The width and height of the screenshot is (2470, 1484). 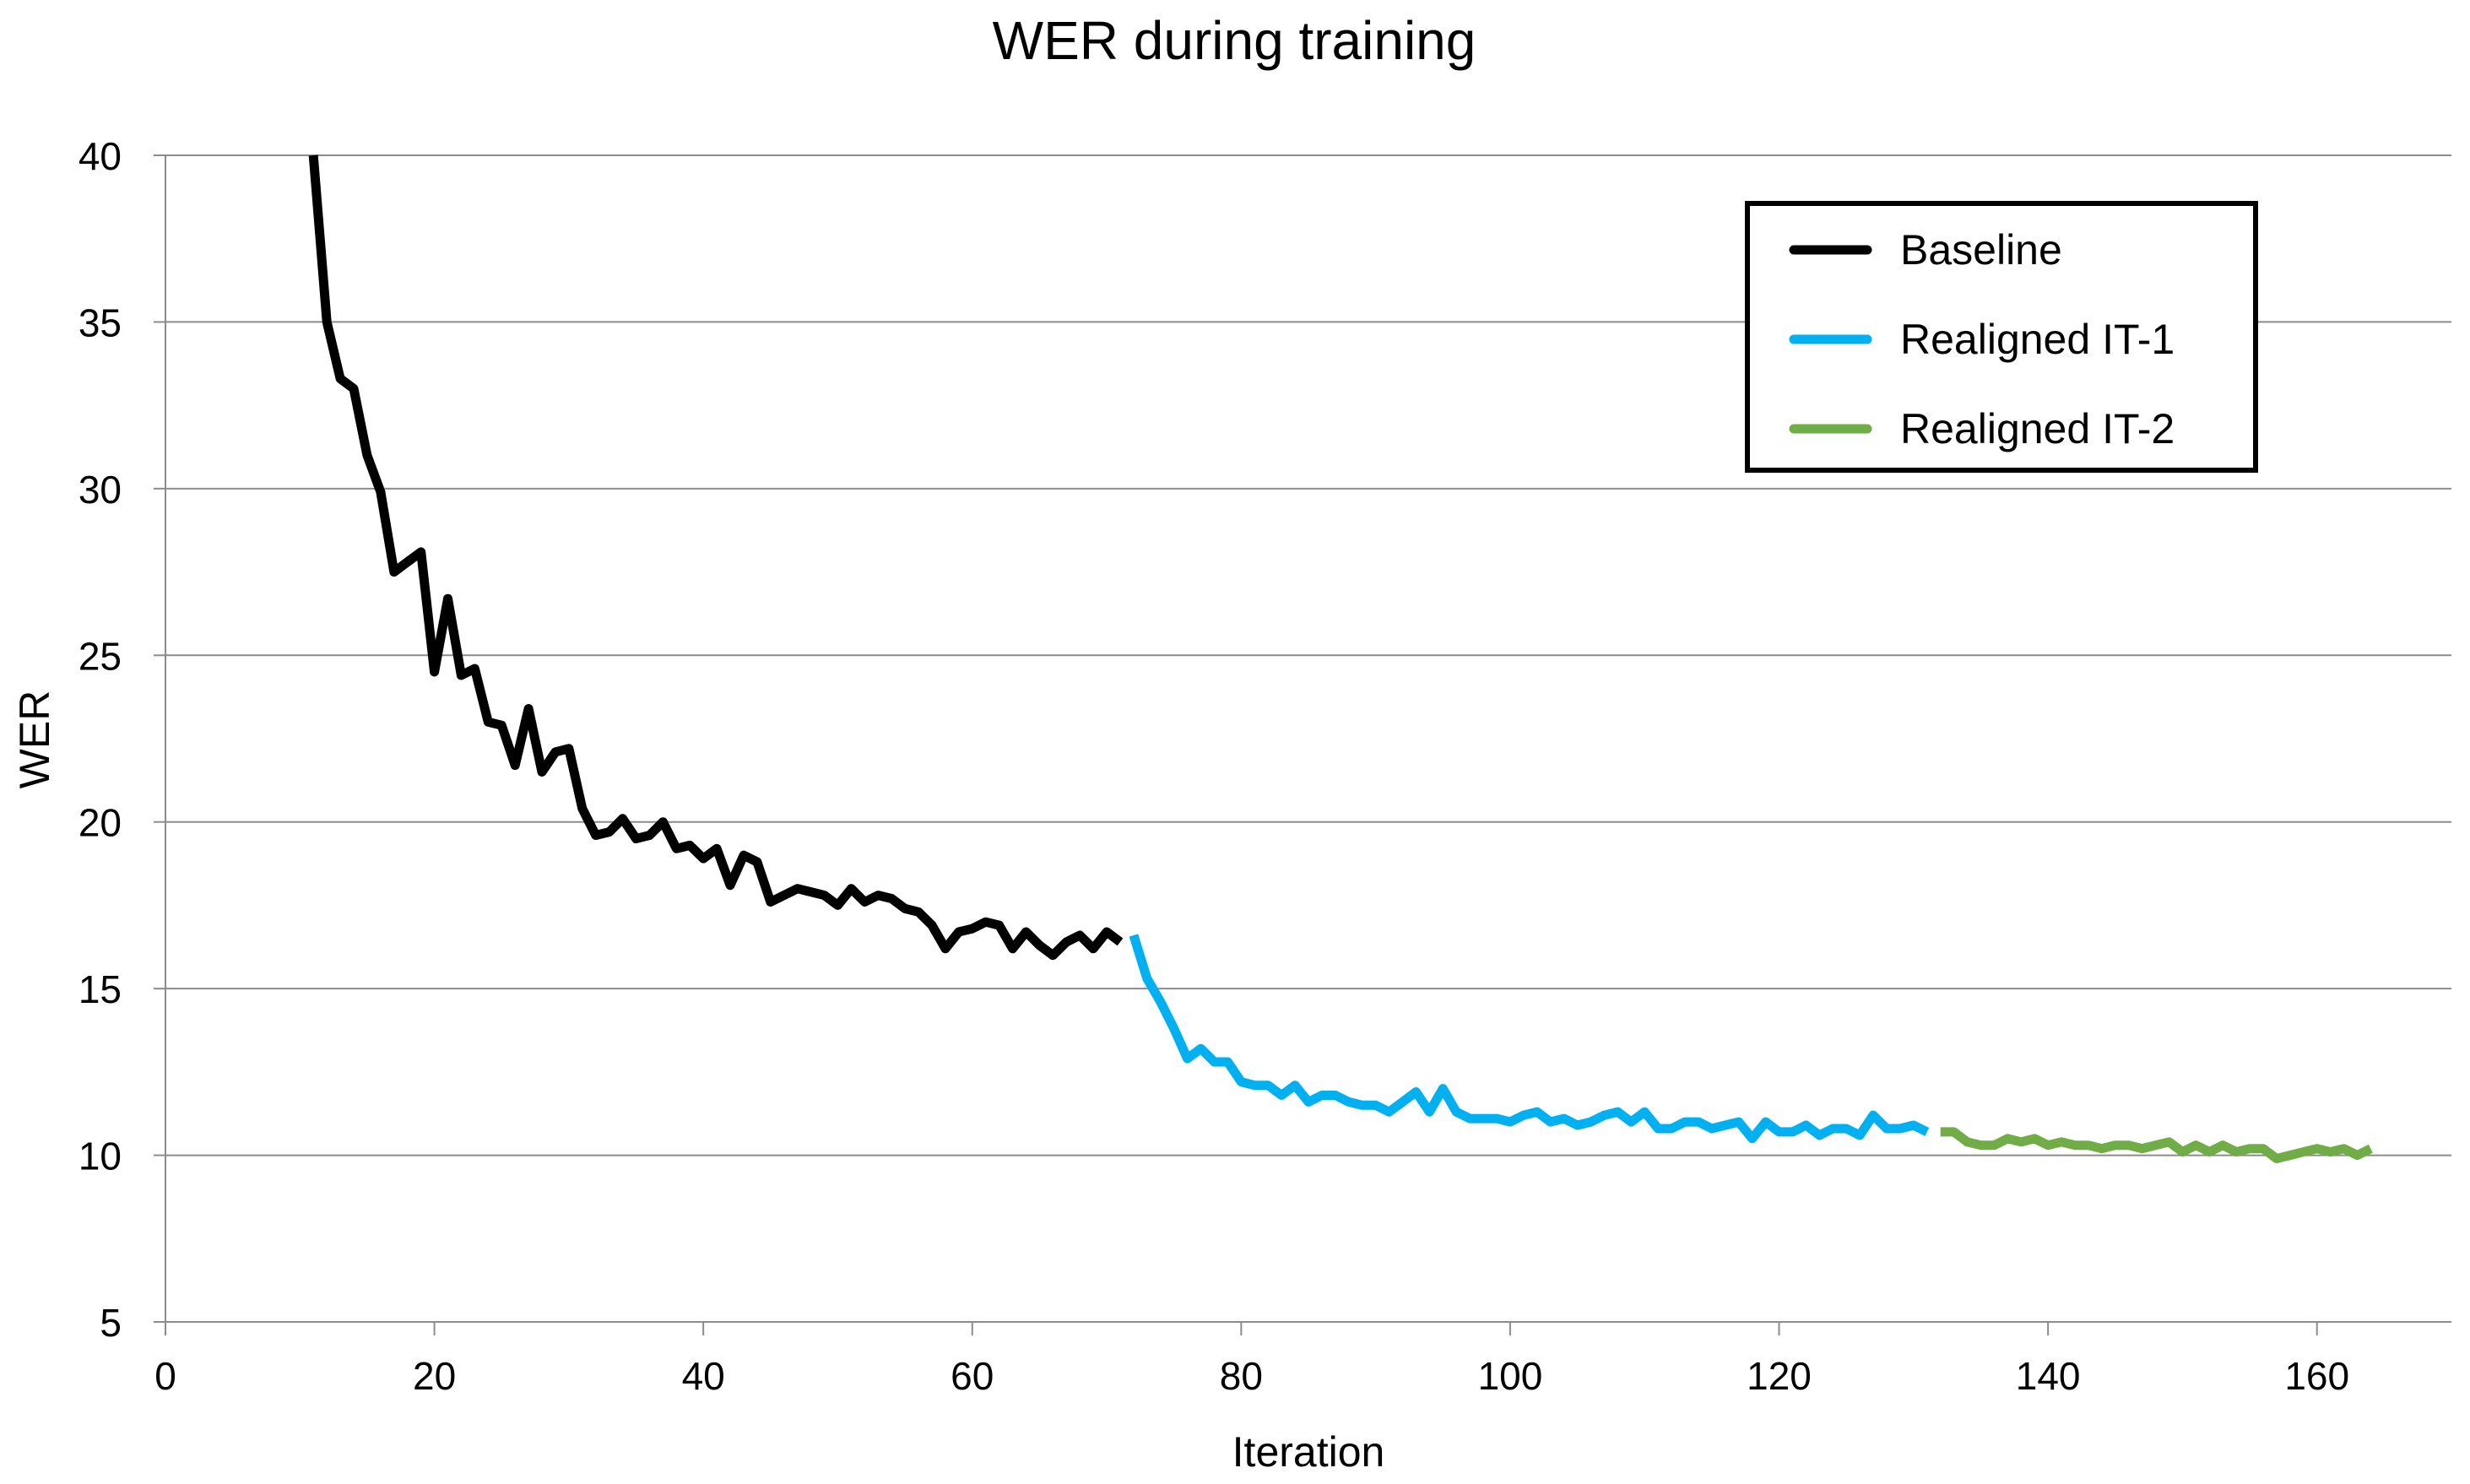 I want to click on y-tick-label: 10, so click(x=100, y=1156).